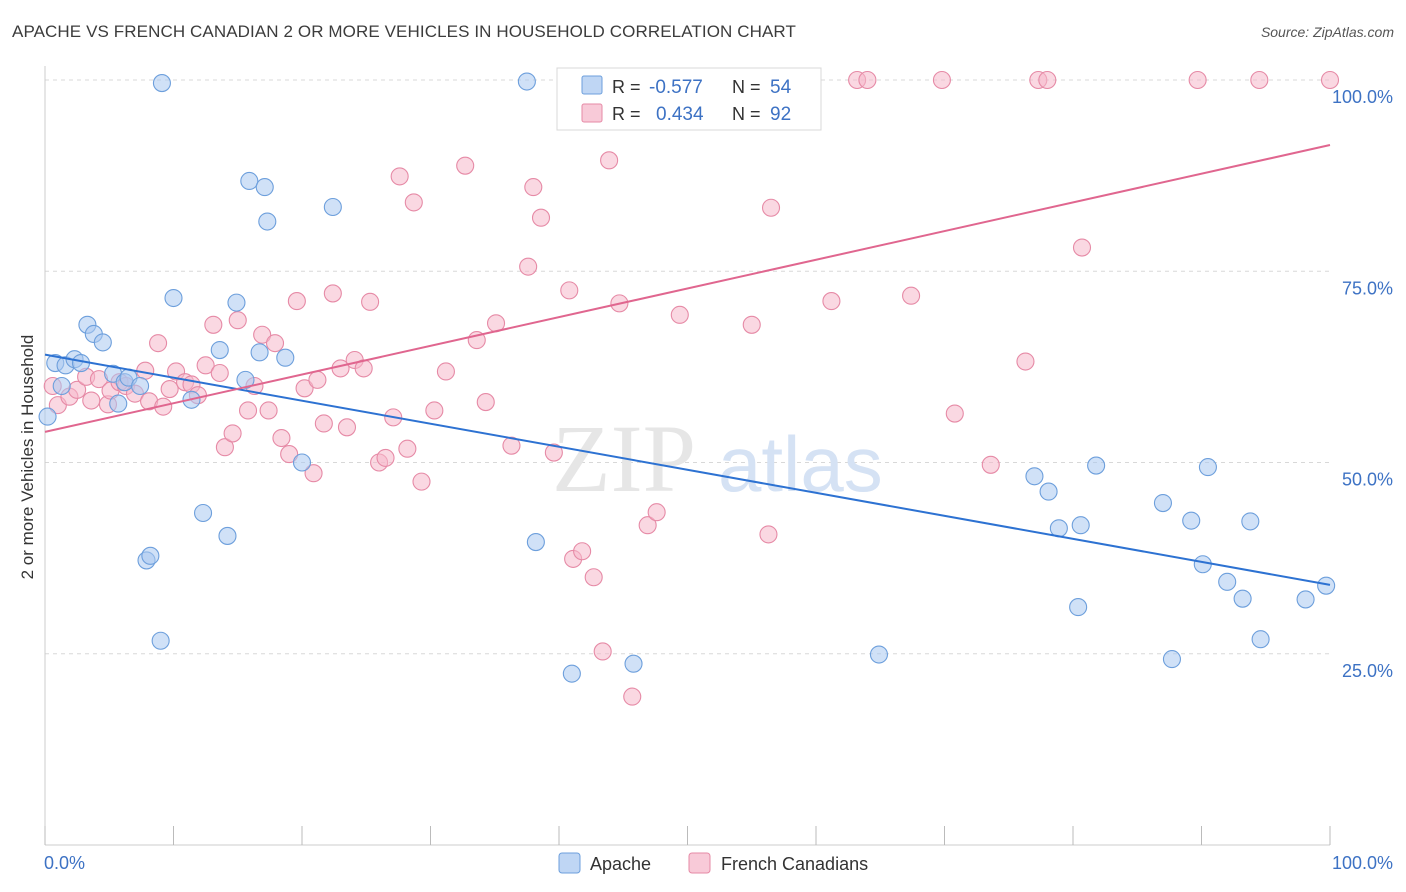 This screenshot has width=1406, height=892. I want to click on legend-label-apache: Apache, so click(620, 864).